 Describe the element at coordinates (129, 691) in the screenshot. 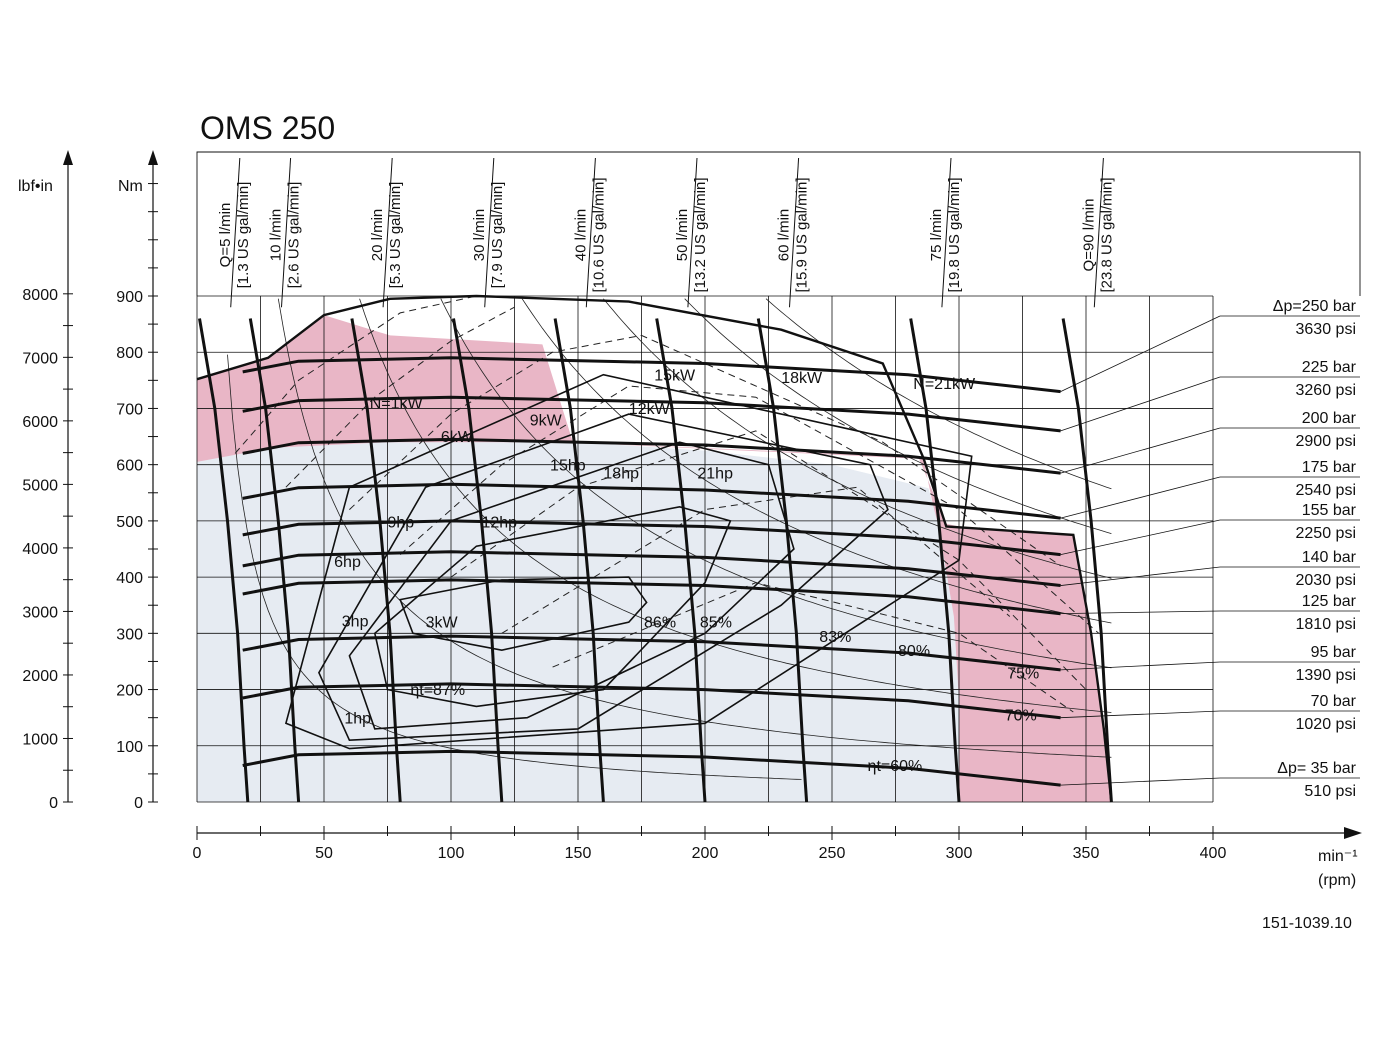

I see `y-nm-tick-label: 200` at that location.